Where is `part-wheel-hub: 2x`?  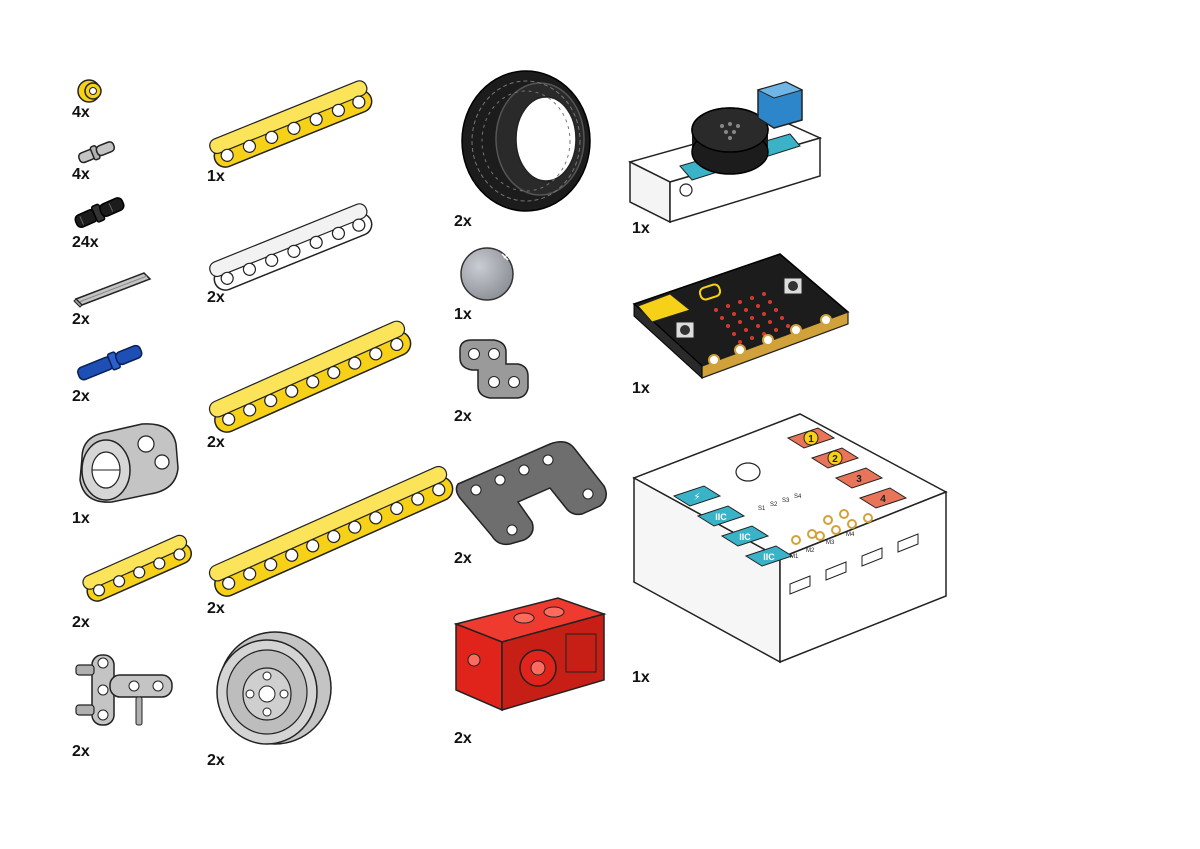
part-wheel-hub: 2x is located at coordinates (272, 700).